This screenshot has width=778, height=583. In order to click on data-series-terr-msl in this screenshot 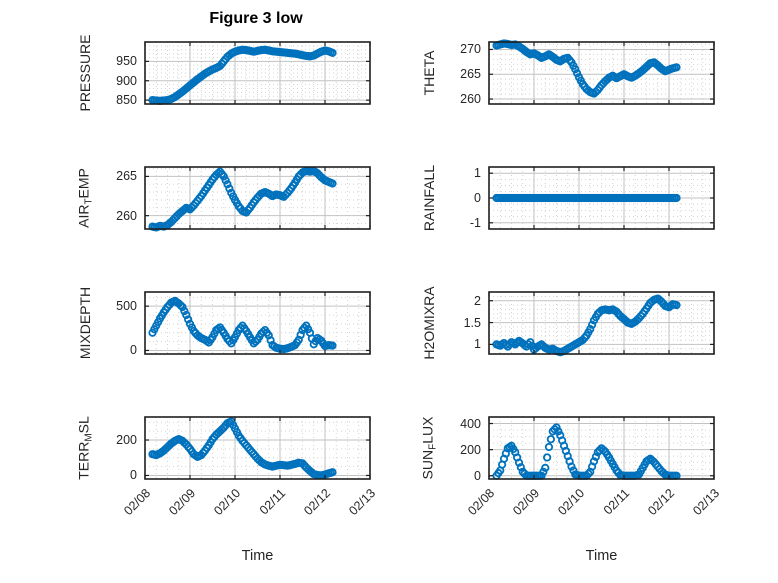, I will do `click(242, 448)`.